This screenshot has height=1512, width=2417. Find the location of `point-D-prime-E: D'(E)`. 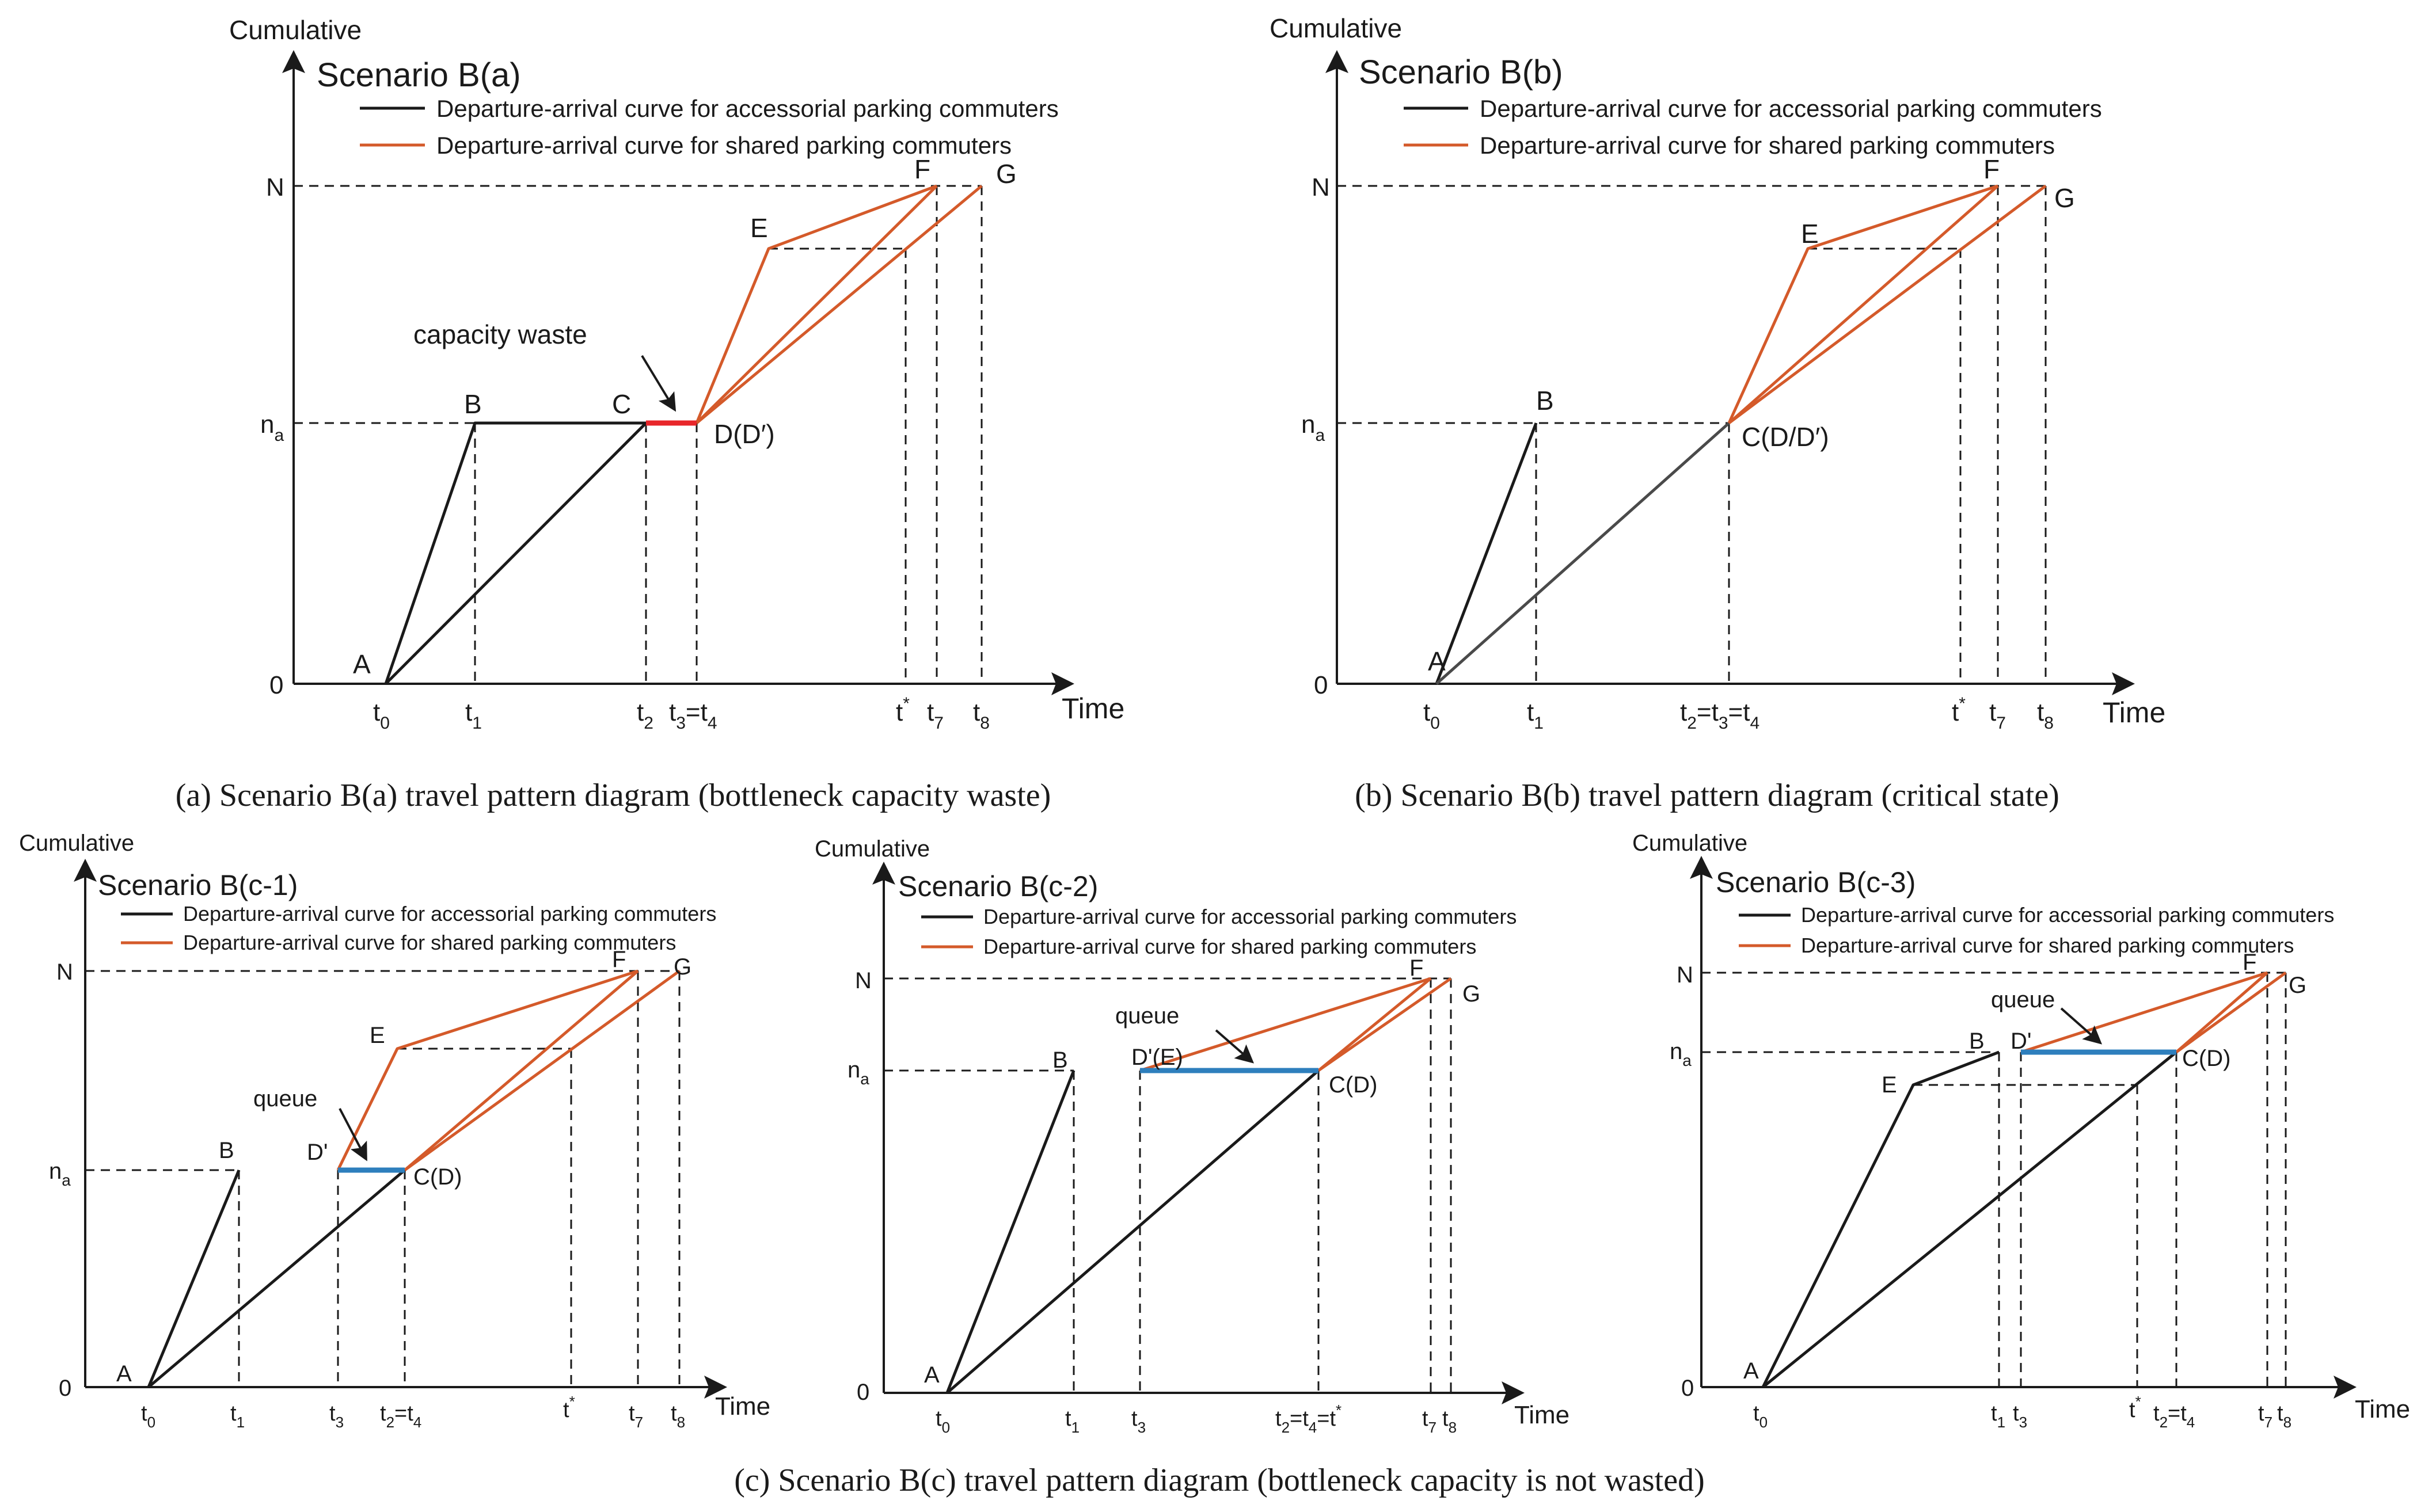

point-D-prime-E: D'(E) is located at coordinates (1157, 1057).